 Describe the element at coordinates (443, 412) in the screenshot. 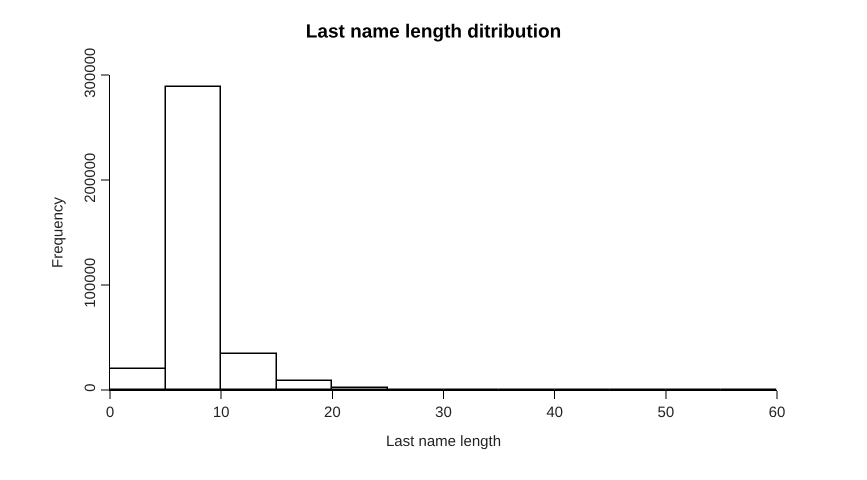

I see `x-tick-label: 30` at that location.